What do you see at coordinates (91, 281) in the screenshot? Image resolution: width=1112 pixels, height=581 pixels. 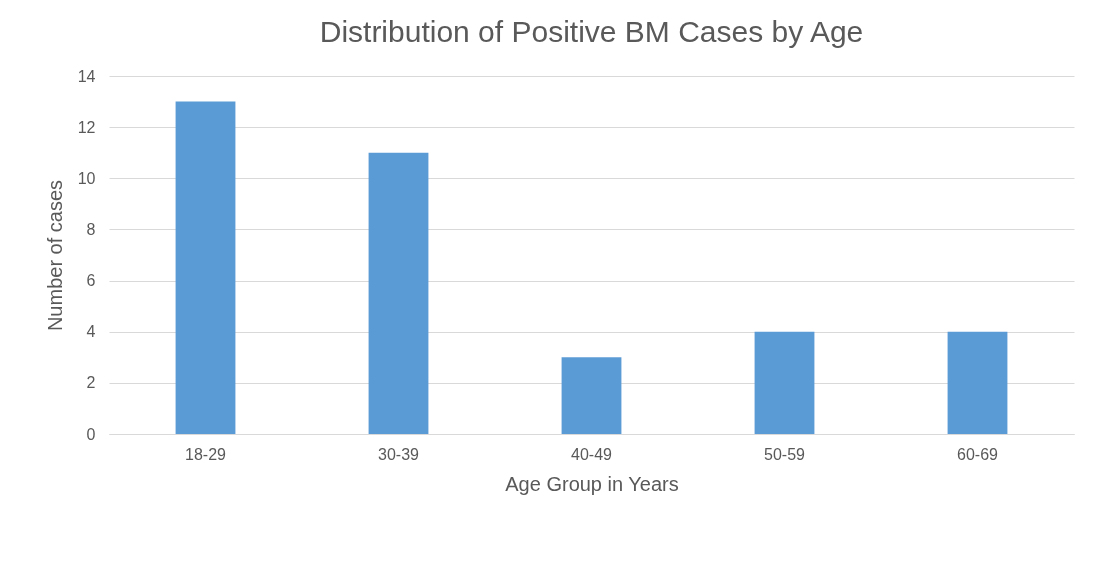 I see `y-tick-label: 6` at bounding box center [91, 281].